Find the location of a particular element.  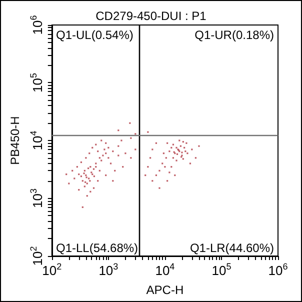

annotation: Q1-LR(44.60%) is located at coordinates (232, 248).